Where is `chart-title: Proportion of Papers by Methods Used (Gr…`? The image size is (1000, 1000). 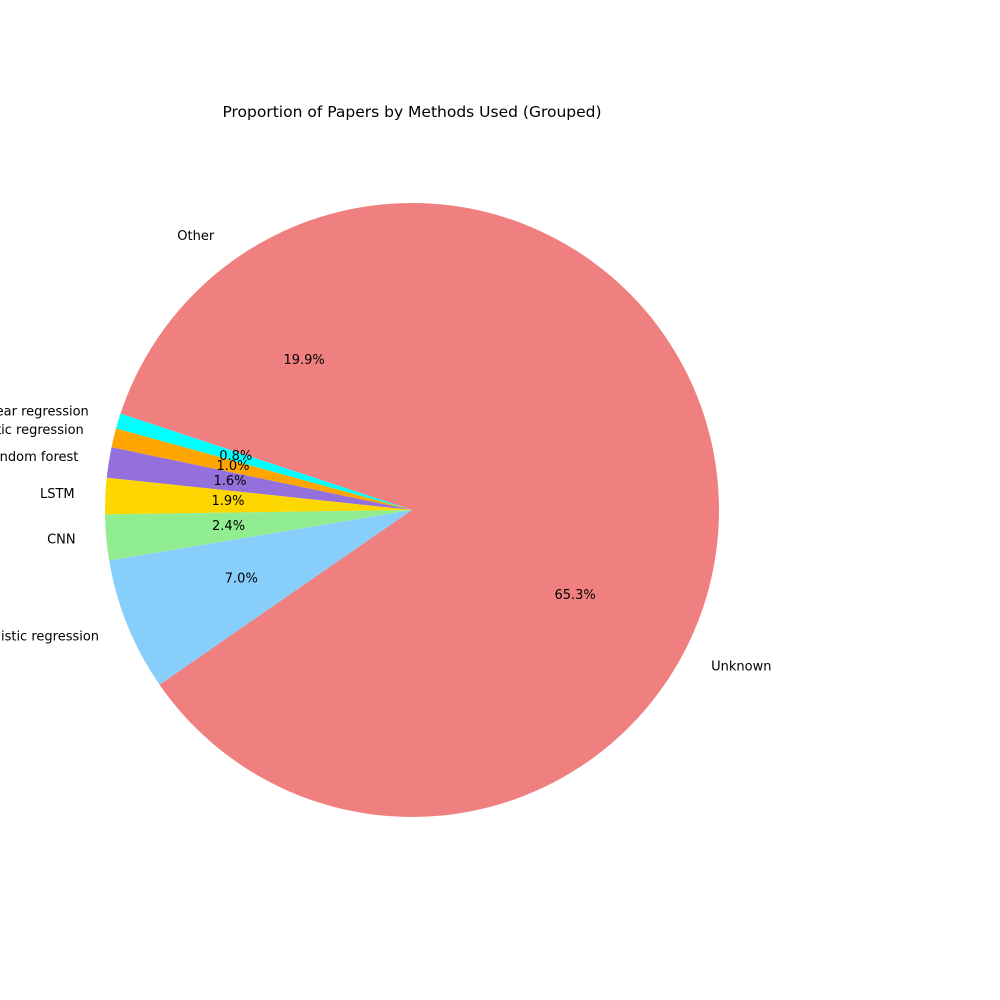 chart-title: Proportion of Papers by Methods Used (Gr… is located at coordinates (411, 112).